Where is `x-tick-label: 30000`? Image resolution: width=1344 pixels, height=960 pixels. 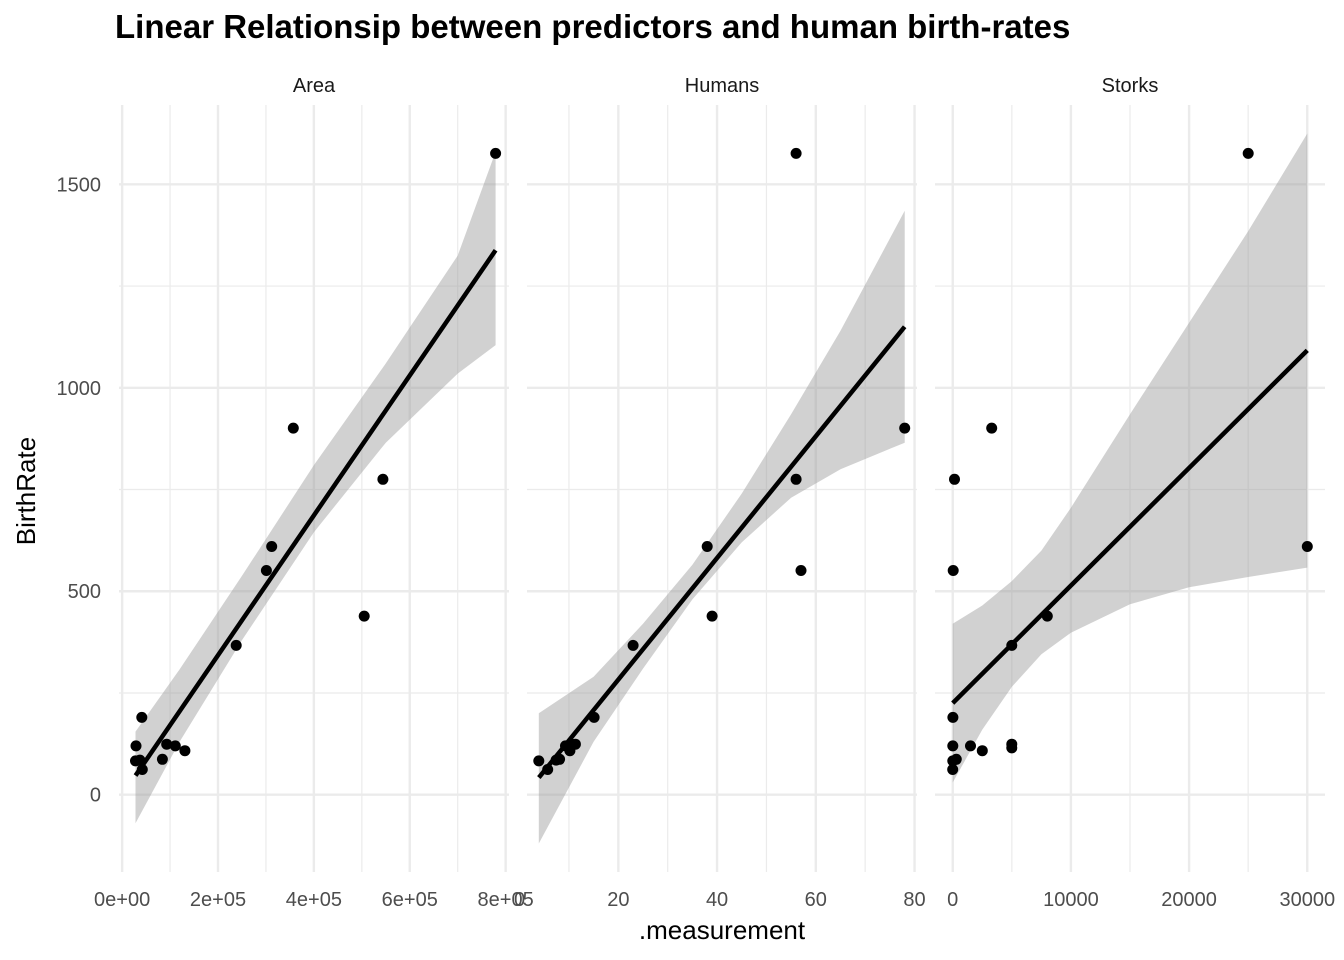
x-tick-label: 30000 is located at coordinates (1307, 900).